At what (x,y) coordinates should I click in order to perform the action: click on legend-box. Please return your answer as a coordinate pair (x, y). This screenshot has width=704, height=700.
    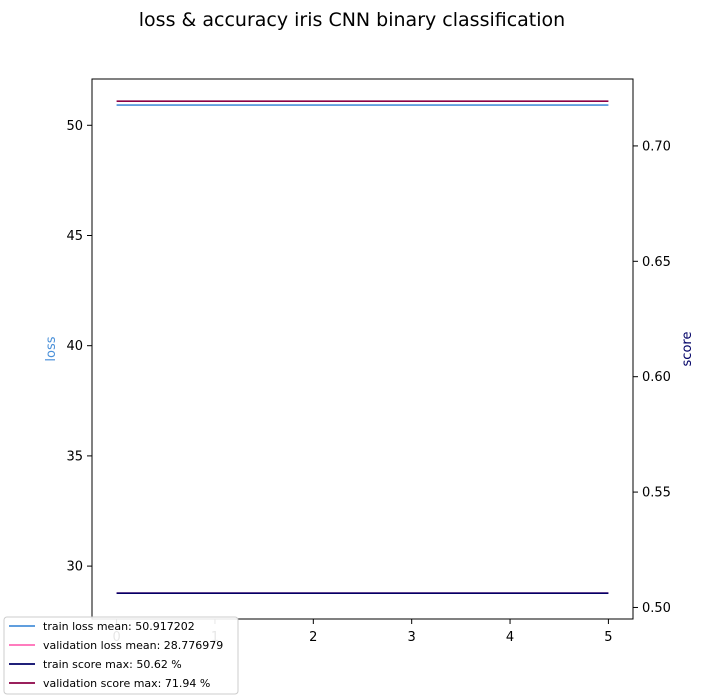
    Looking at the image, I should click on (121, 655).